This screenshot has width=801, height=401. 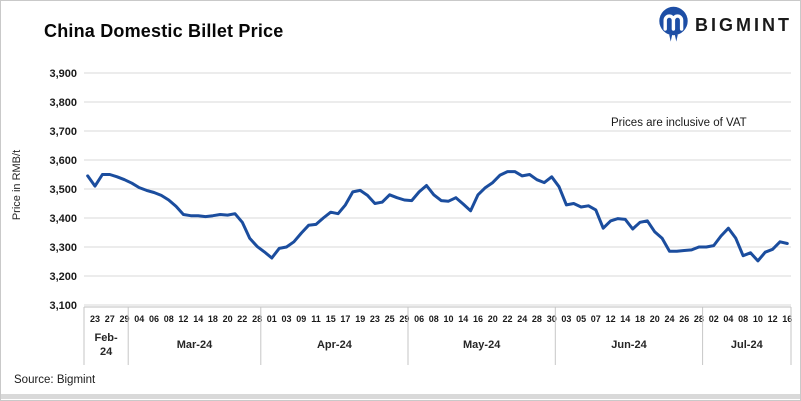 What do you see at coordinates (63, 74) in the screenshot?
I see `y-tick-label: 3,900` at bounding box center [63, 74].